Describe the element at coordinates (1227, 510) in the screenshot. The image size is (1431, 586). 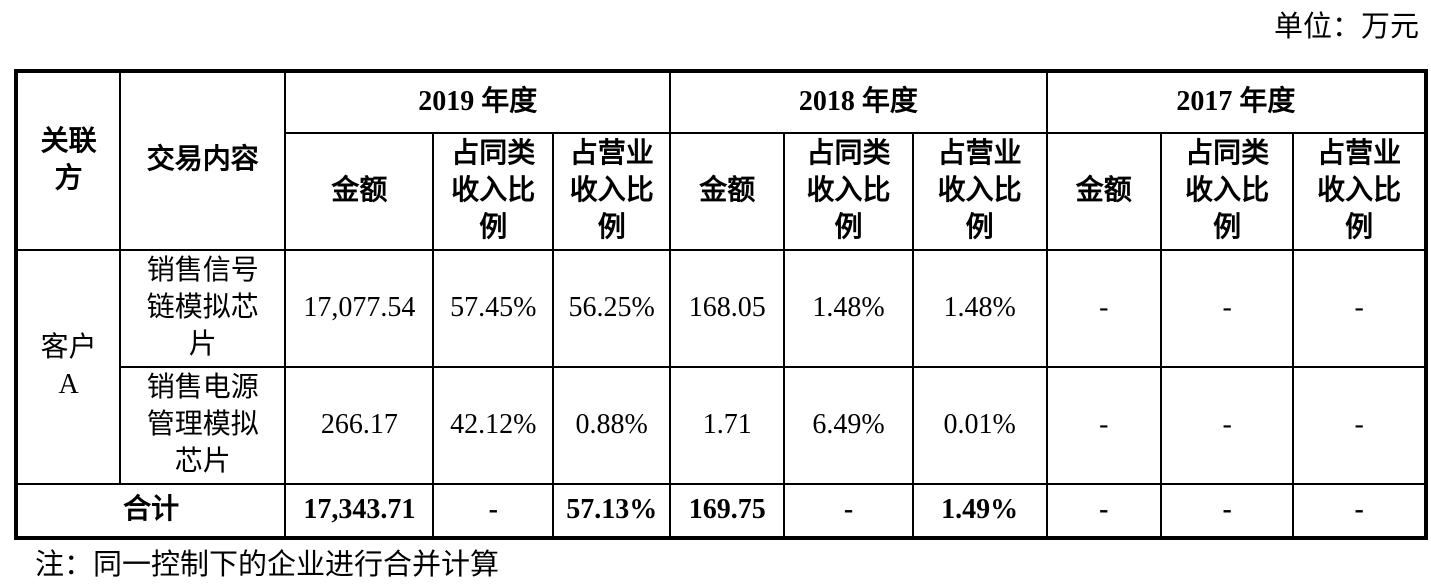
I see `cell-total-2017-same-type: -` at that location.